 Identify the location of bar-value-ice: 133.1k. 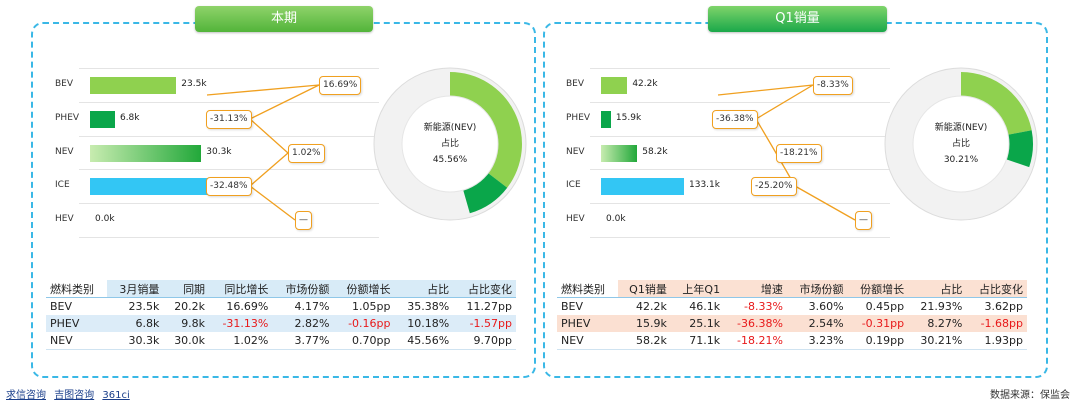
(704, 185).